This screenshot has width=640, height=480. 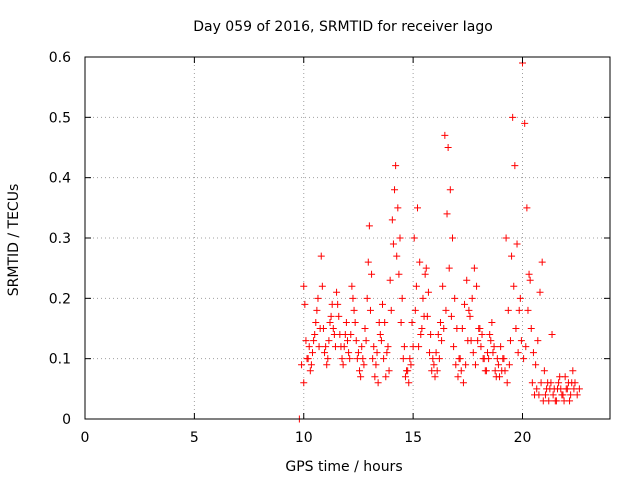 What do you see at coordinates (523, 438) in the screenshot?
I see `x-tick-label: 20` at bounding box center [523, 438].